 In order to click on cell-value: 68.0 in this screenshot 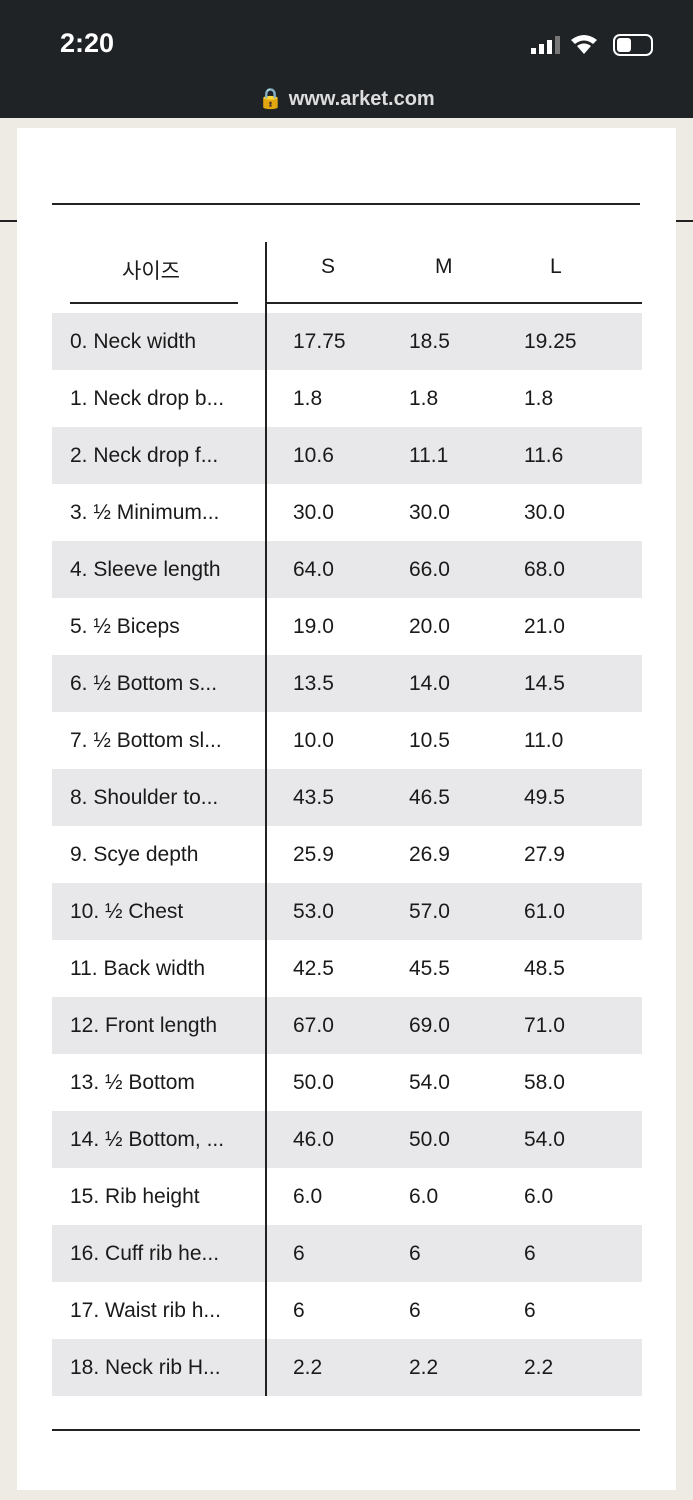, I will do `click(544, 569)`.